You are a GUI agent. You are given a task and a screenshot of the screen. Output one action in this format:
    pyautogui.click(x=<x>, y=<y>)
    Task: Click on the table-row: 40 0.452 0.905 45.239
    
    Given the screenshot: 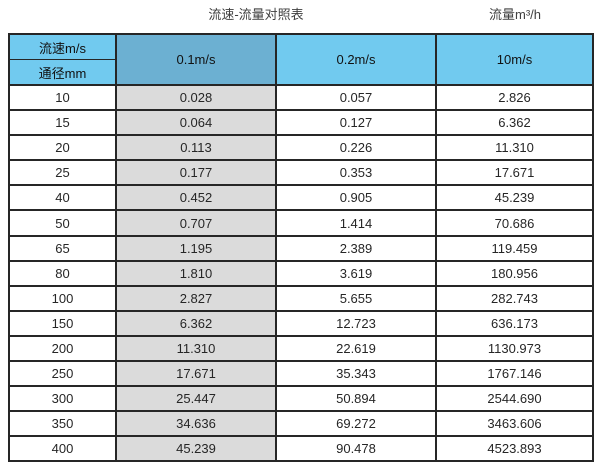 What is the action you would take?
    pyautogui.click(x=301, y=198)
    